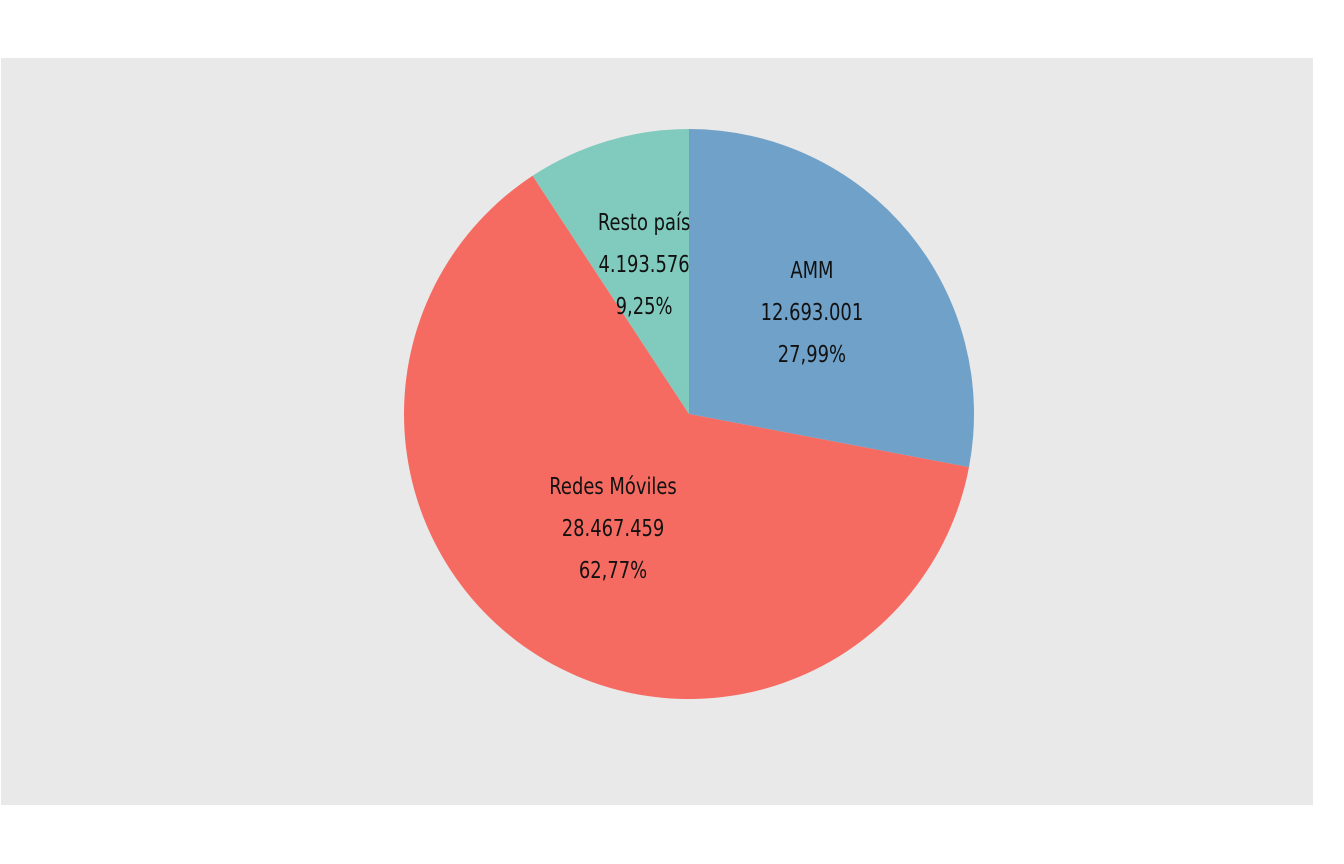  I want to click on pie-slice-amm, so click(831, 298).